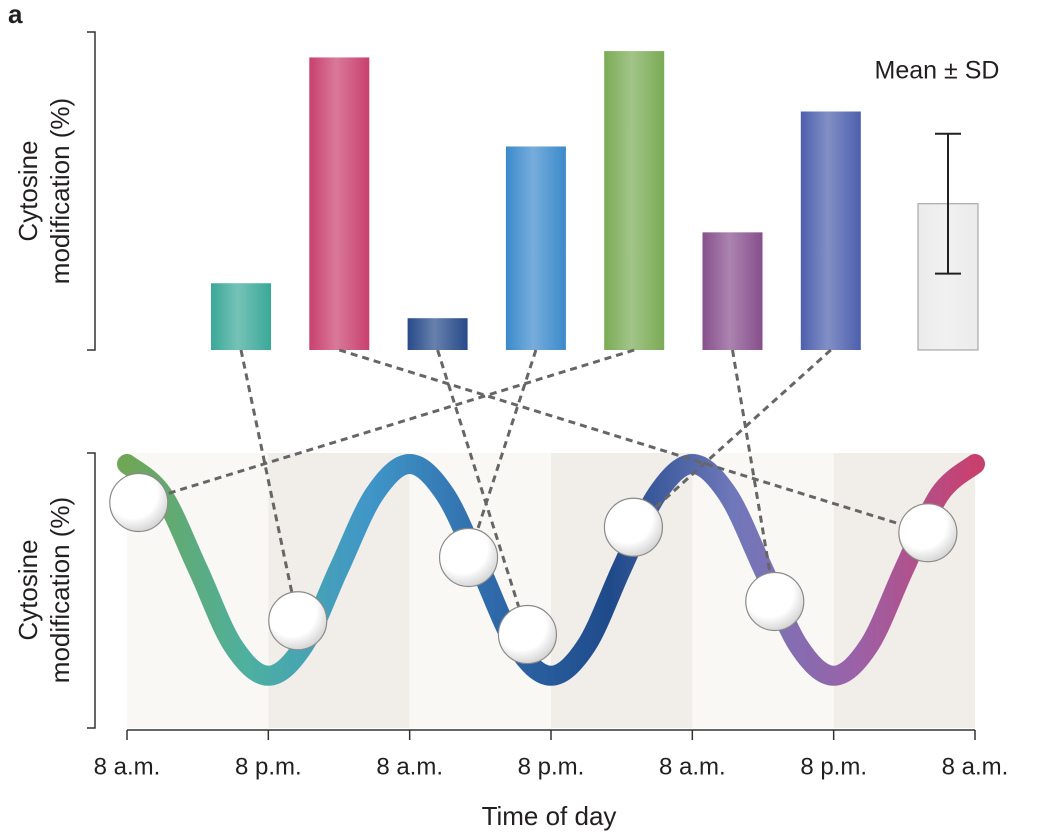  What do you see at coordinates (15, 14) in the screenshot?
I see `panel-label: a` at bounding box center [15, 14].